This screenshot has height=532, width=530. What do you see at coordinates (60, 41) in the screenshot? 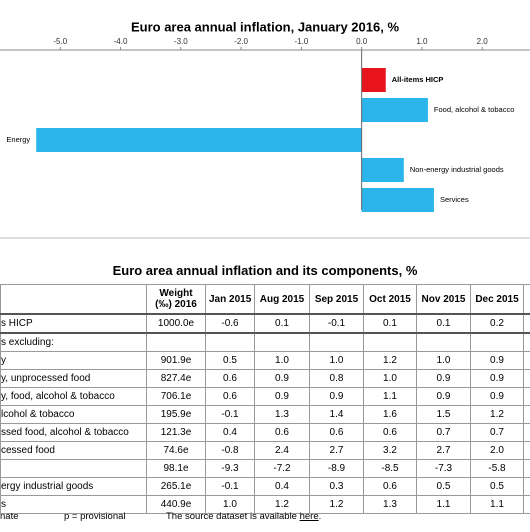
I see `x-tick-label: -5.0` at bounding box center [60, 41].